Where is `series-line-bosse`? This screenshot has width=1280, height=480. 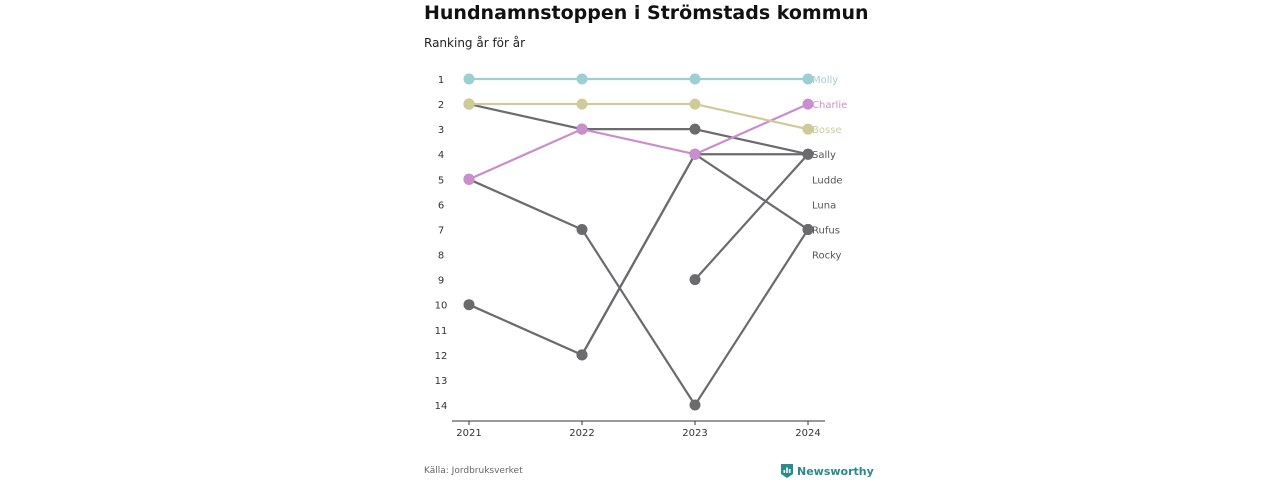 series-line-bosse is located at coordinates (639, 116).